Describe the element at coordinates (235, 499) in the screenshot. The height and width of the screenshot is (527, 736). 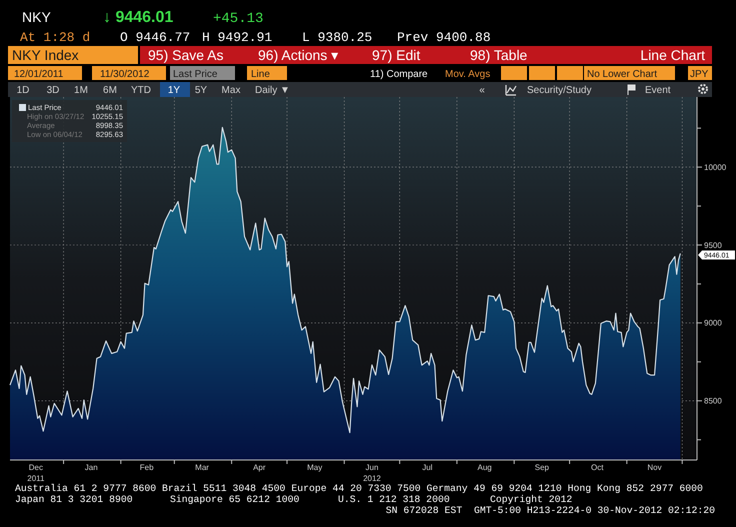
I see `text: Singapore 65 6212 1000` at that location.